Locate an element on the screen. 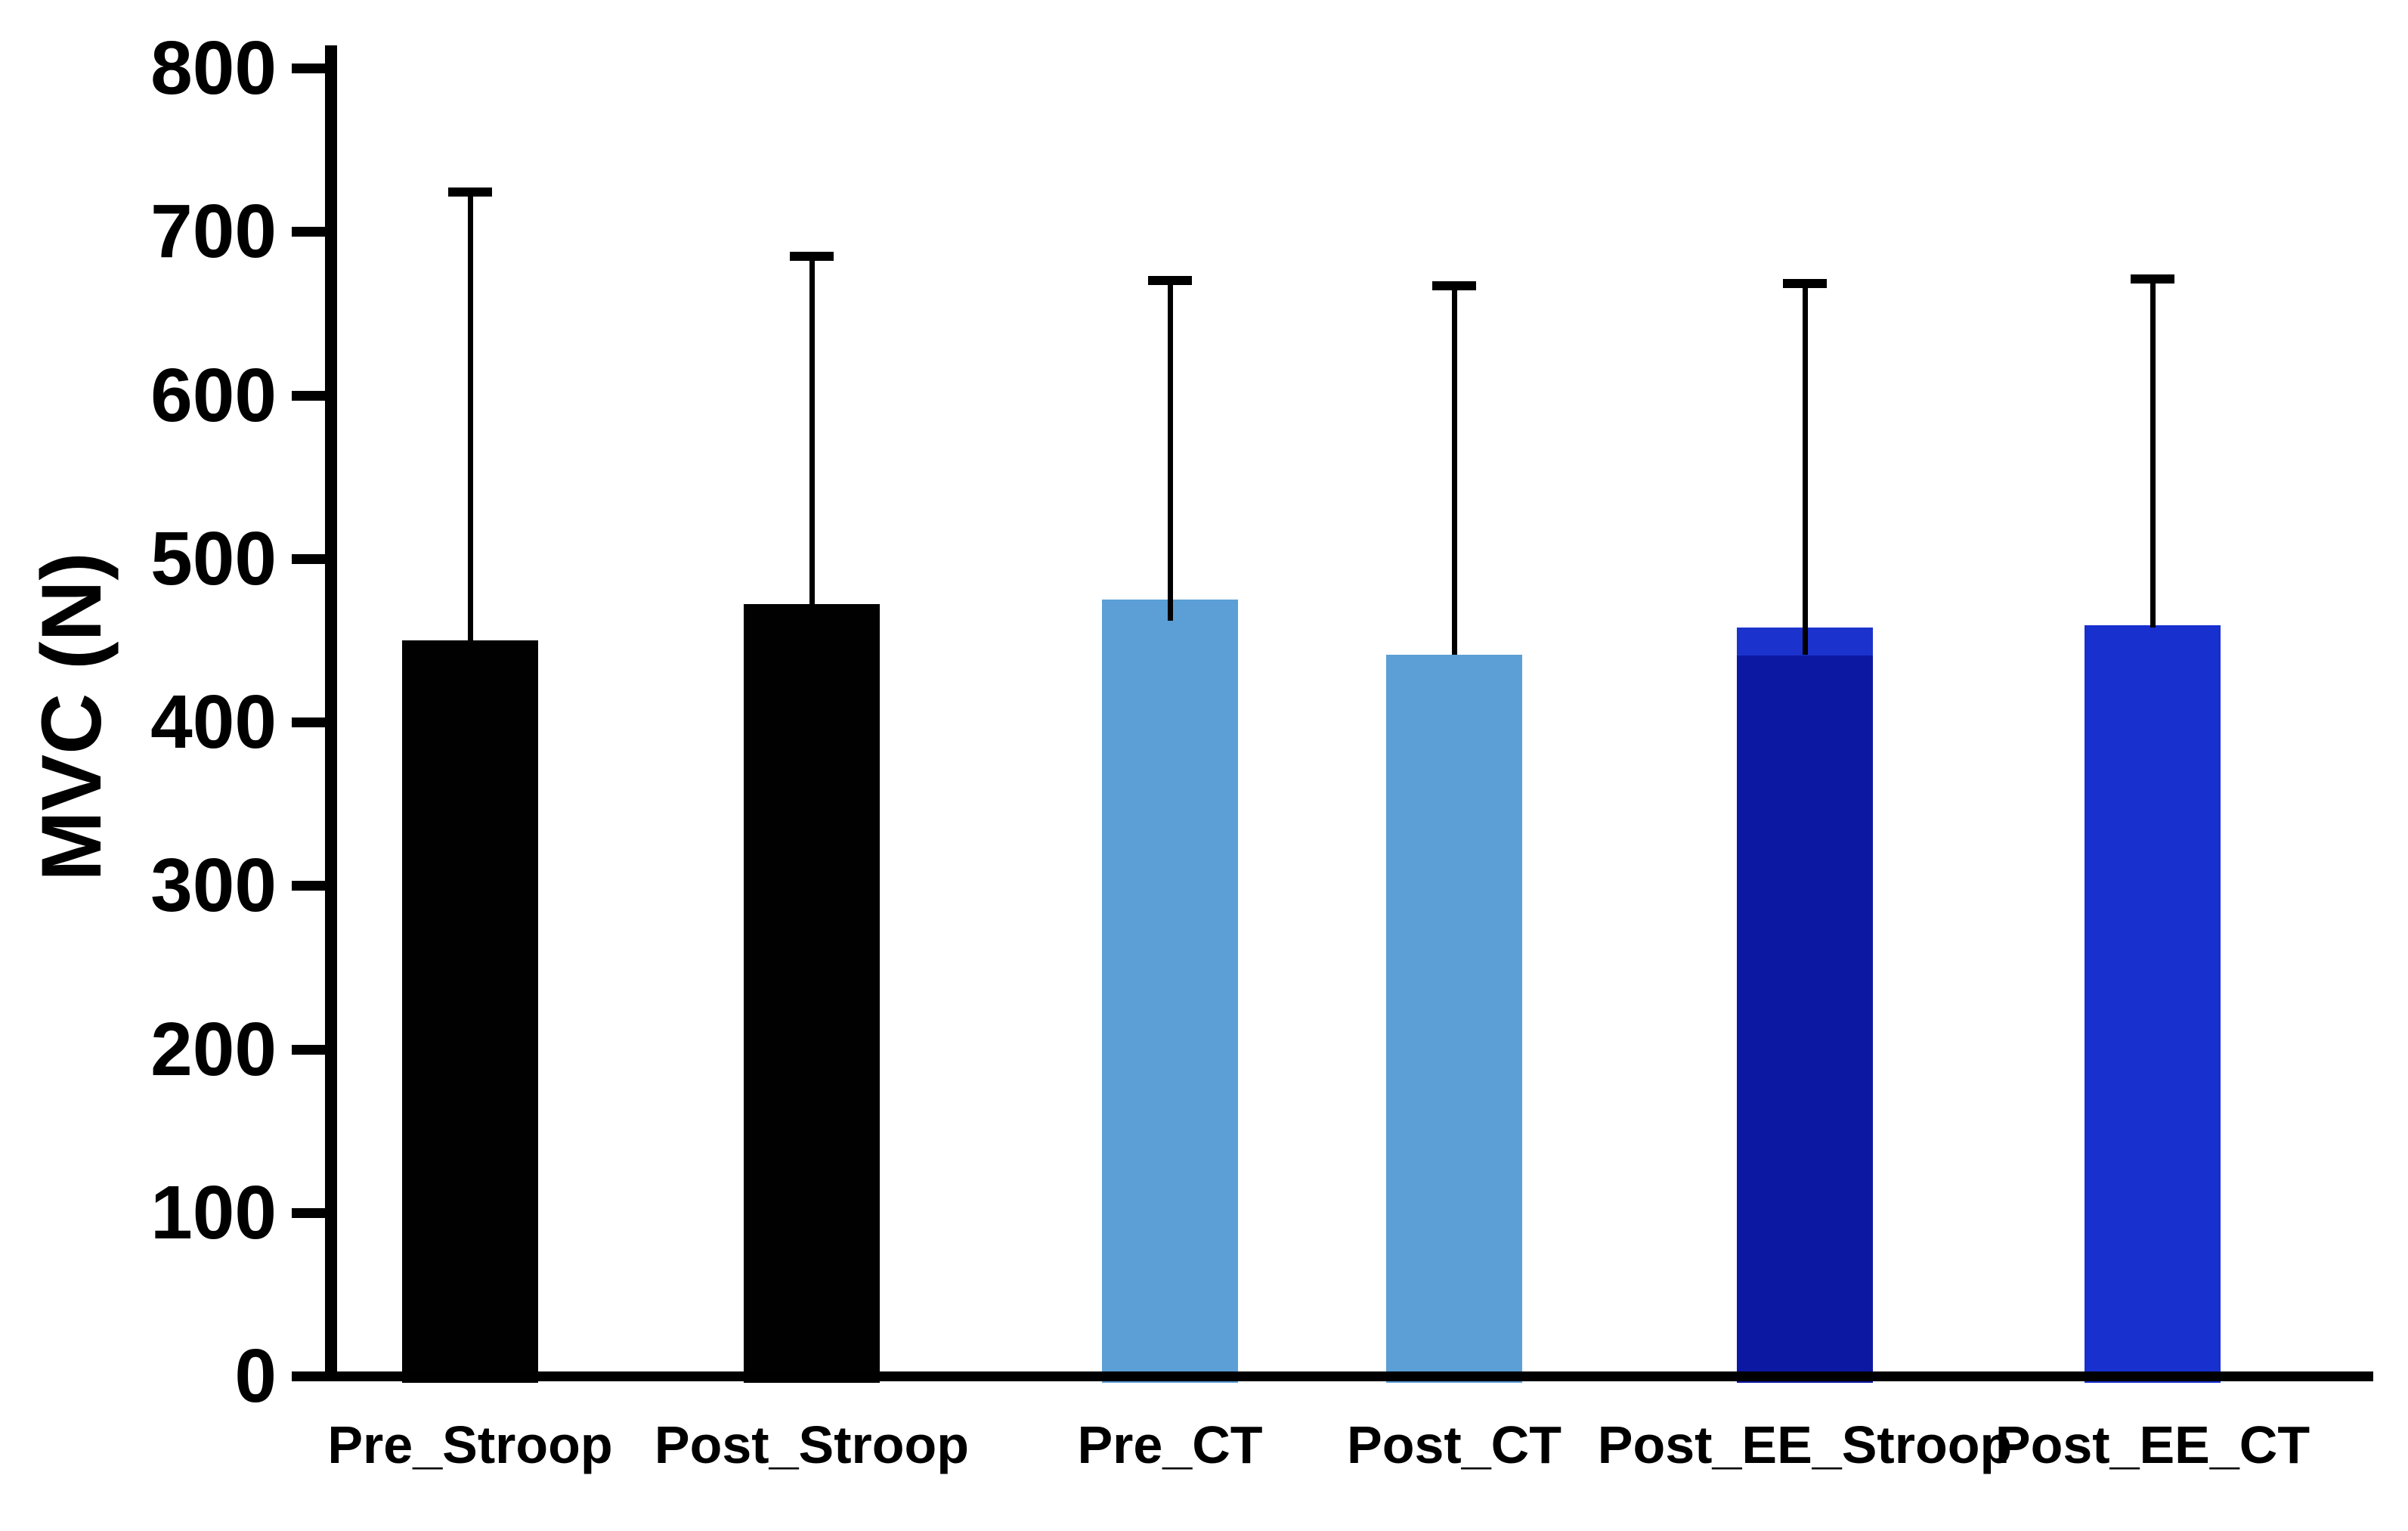 This screenshot has height=1531, width=2408. y-tick-label-700: 700 is located at coordinates (214, 232).